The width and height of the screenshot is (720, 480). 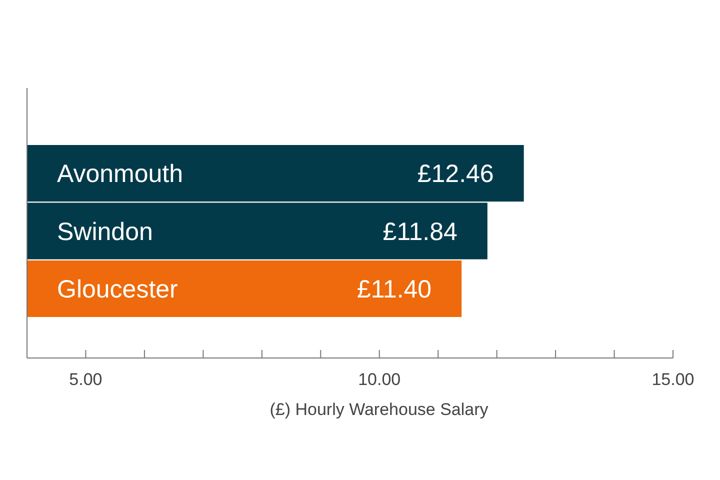 I want to click on x-tick-label: 15.00, so click(x=673, y=379).